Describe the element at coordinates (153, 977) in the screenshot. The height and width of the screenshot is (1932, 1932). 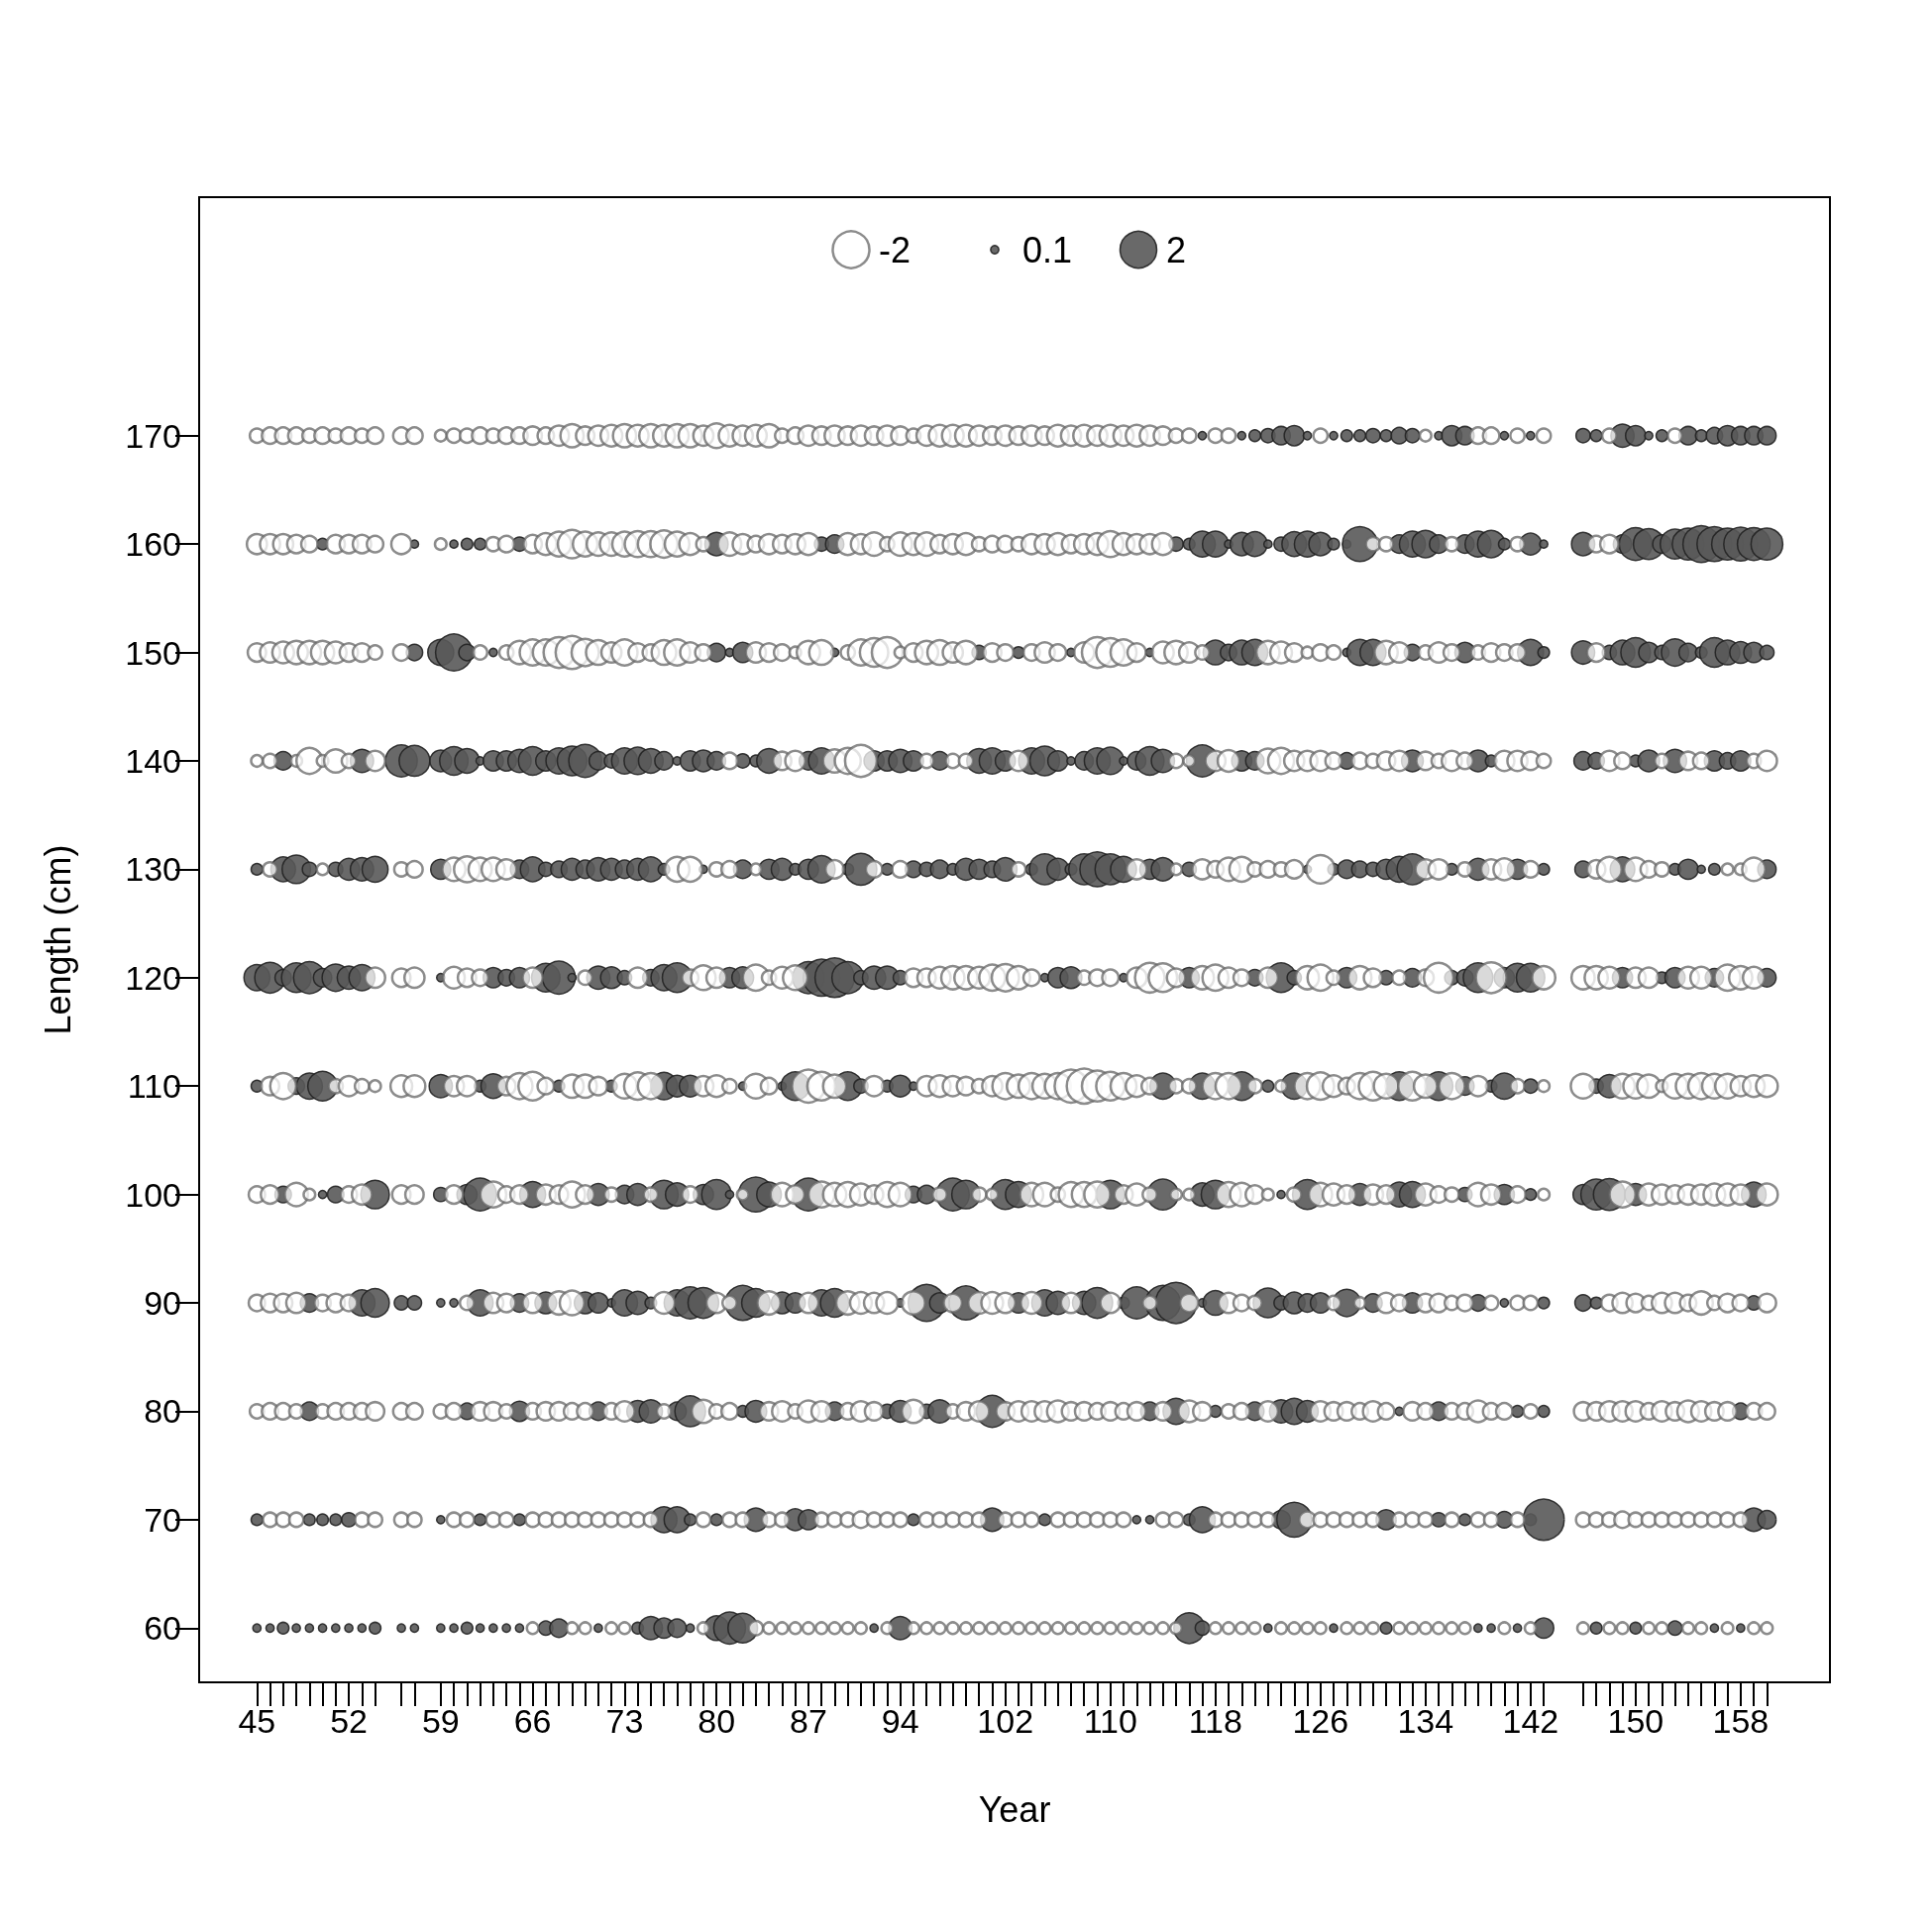
I see `y-tick-label: 120` at that location.